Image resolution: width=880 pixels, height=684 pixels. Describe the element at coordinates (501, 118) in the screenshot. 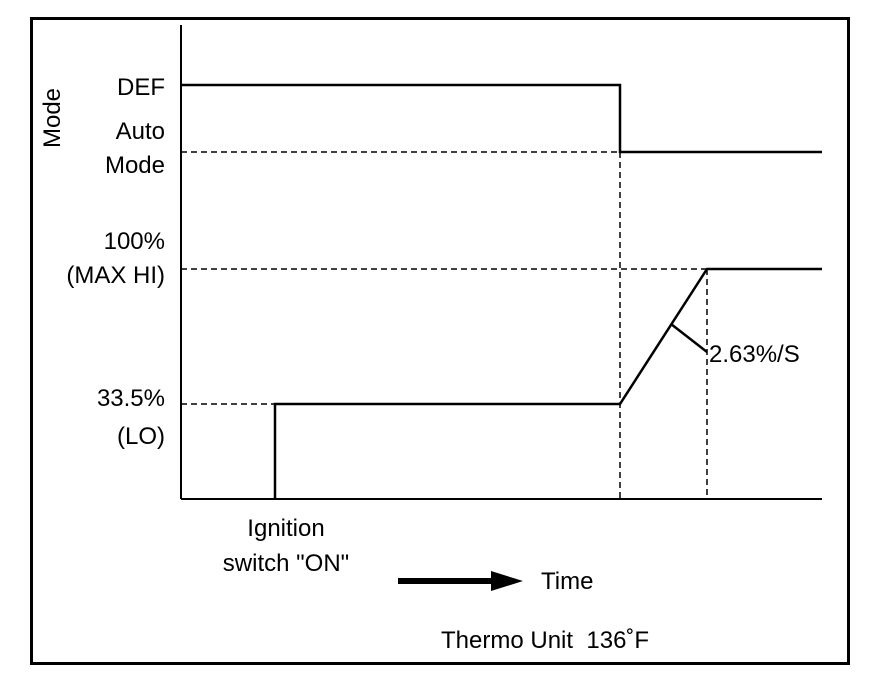

I see `mode-trace` at that location.